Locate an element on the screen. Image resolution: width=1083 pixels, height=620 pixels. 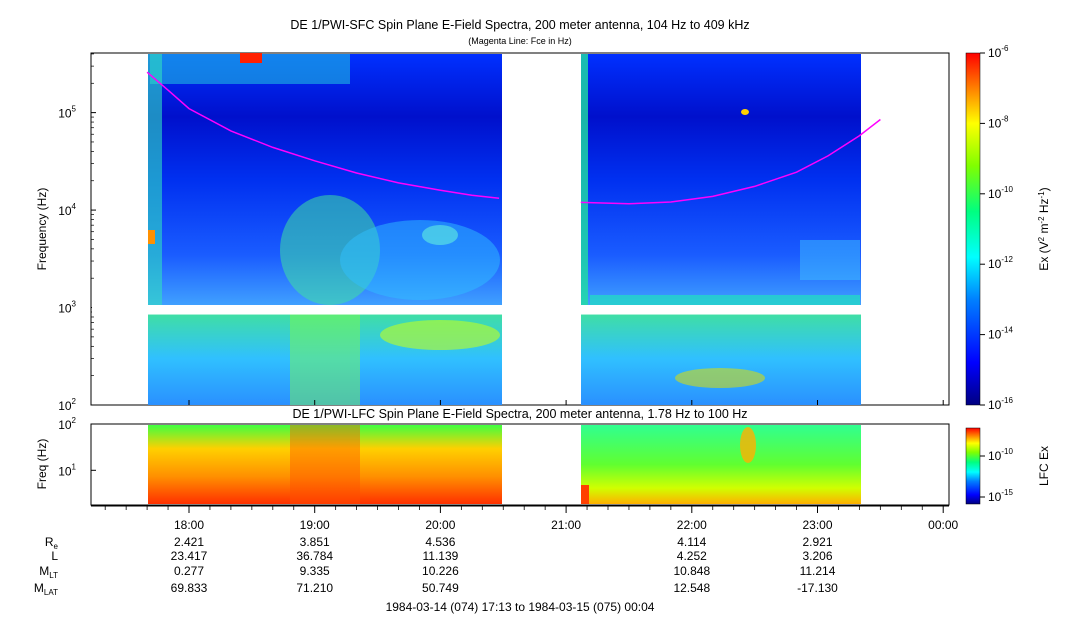
sfc-emission-column is located at coordinates (155, 179).